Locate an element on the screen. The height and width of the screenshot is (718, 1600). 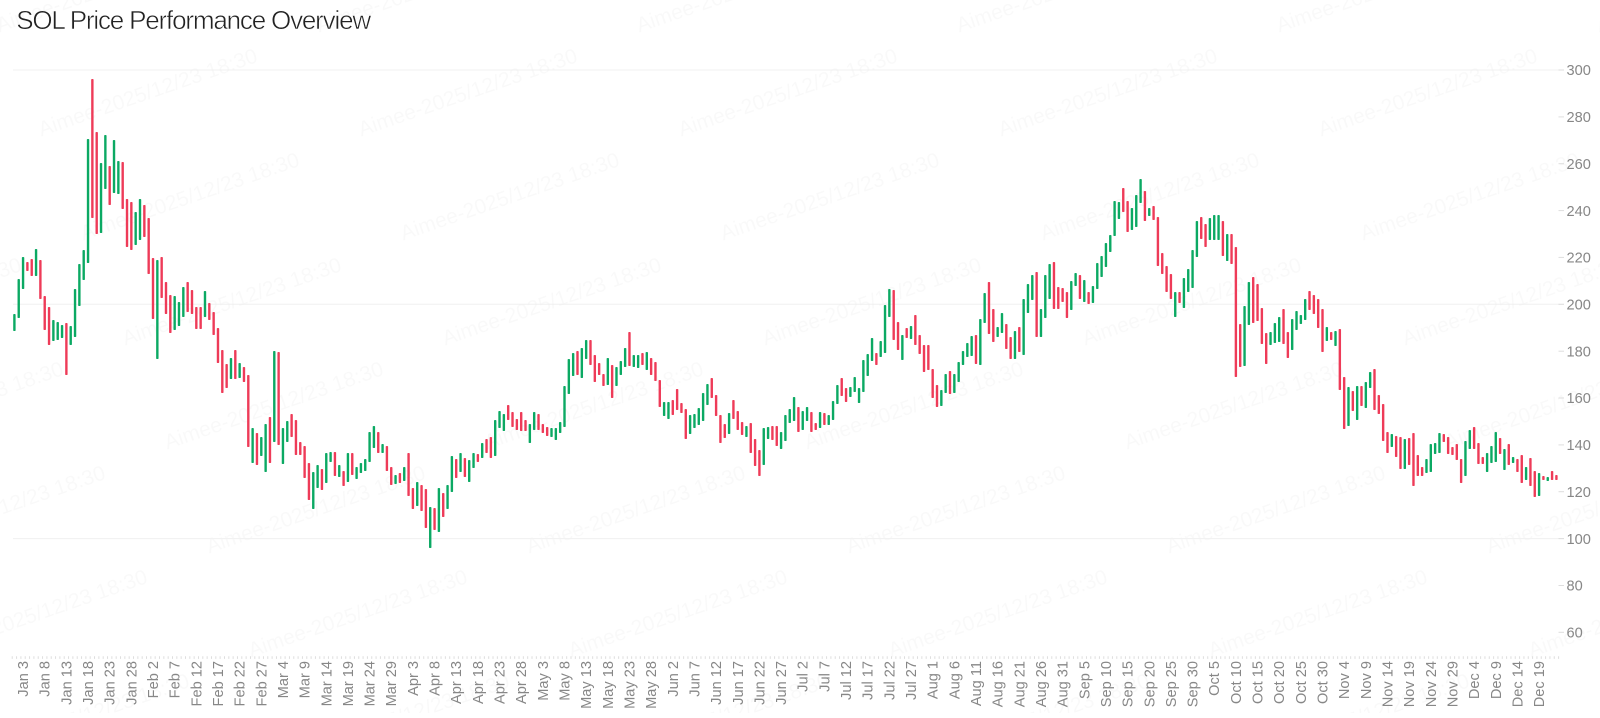
svg-text: Jul 22 is located at coordinates (890, 680).